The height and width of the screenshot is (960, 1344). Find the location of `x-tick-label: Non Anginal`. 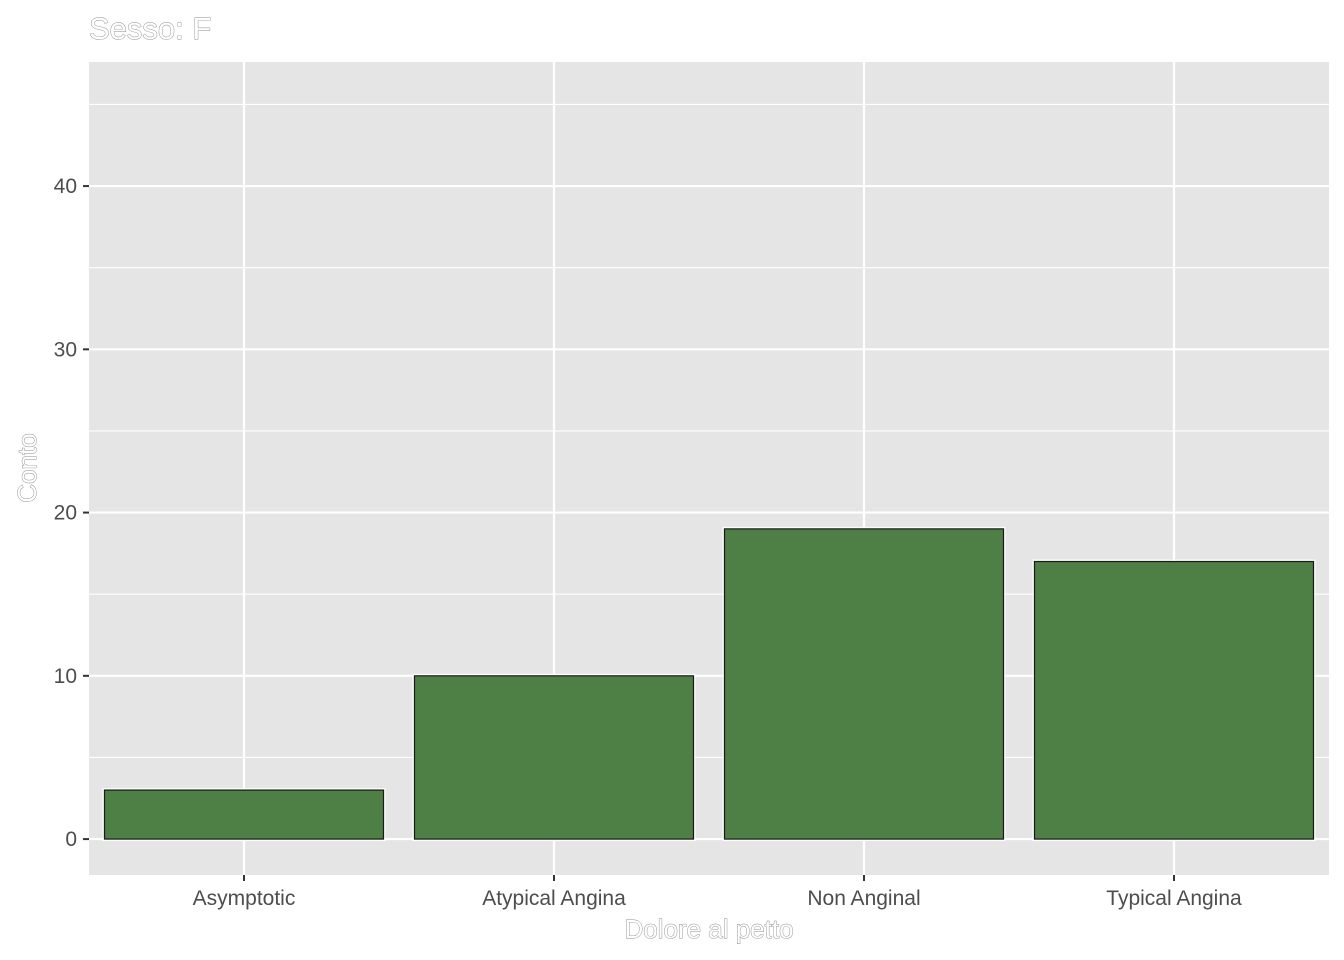

x-tick-label: Non Anginal is located at coordinates (863, 898).